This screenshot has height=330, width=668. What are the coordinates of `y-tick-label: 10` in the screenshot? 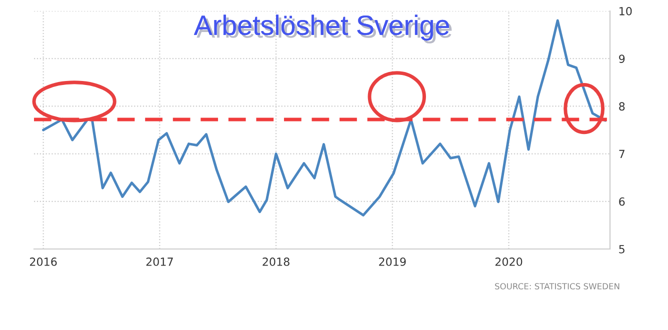 It's located at (626, 11).